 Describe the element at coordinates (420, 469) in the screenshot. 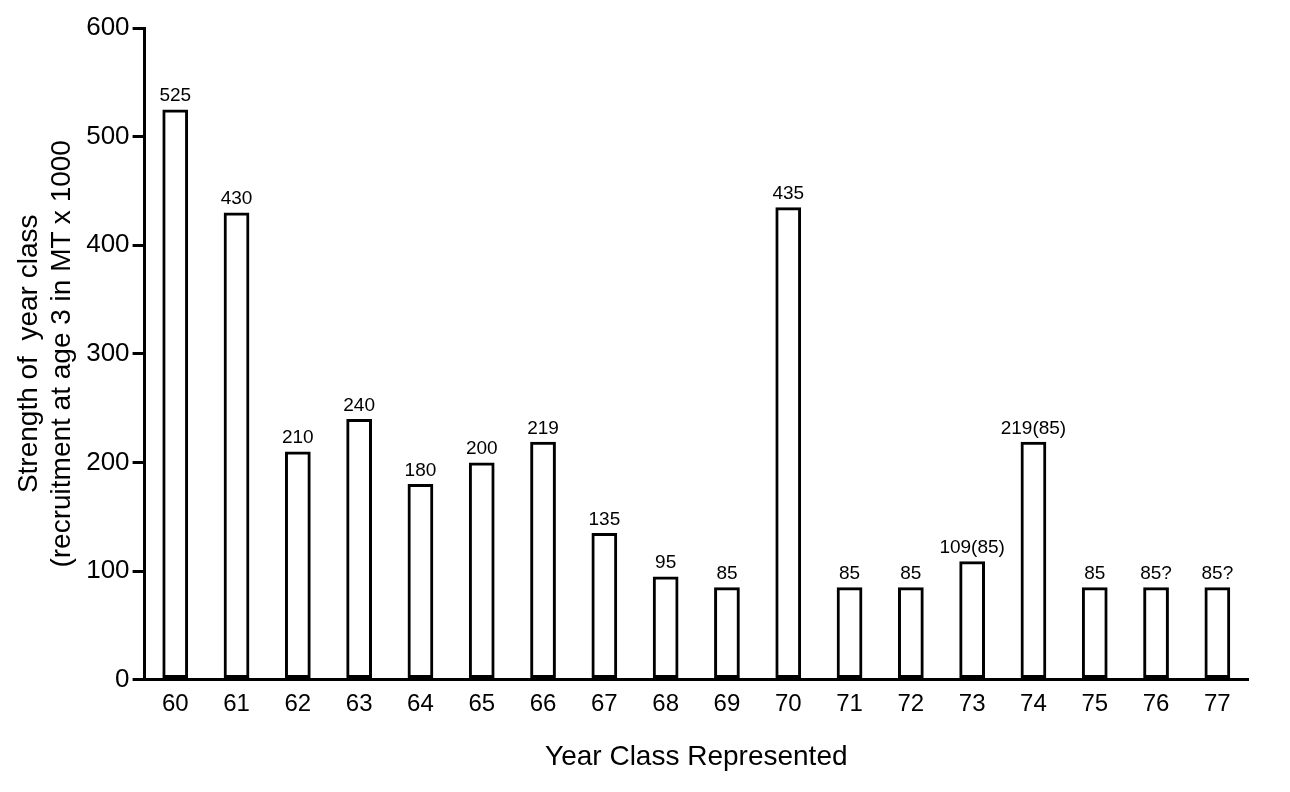

I see `data-label: 180` at that location.